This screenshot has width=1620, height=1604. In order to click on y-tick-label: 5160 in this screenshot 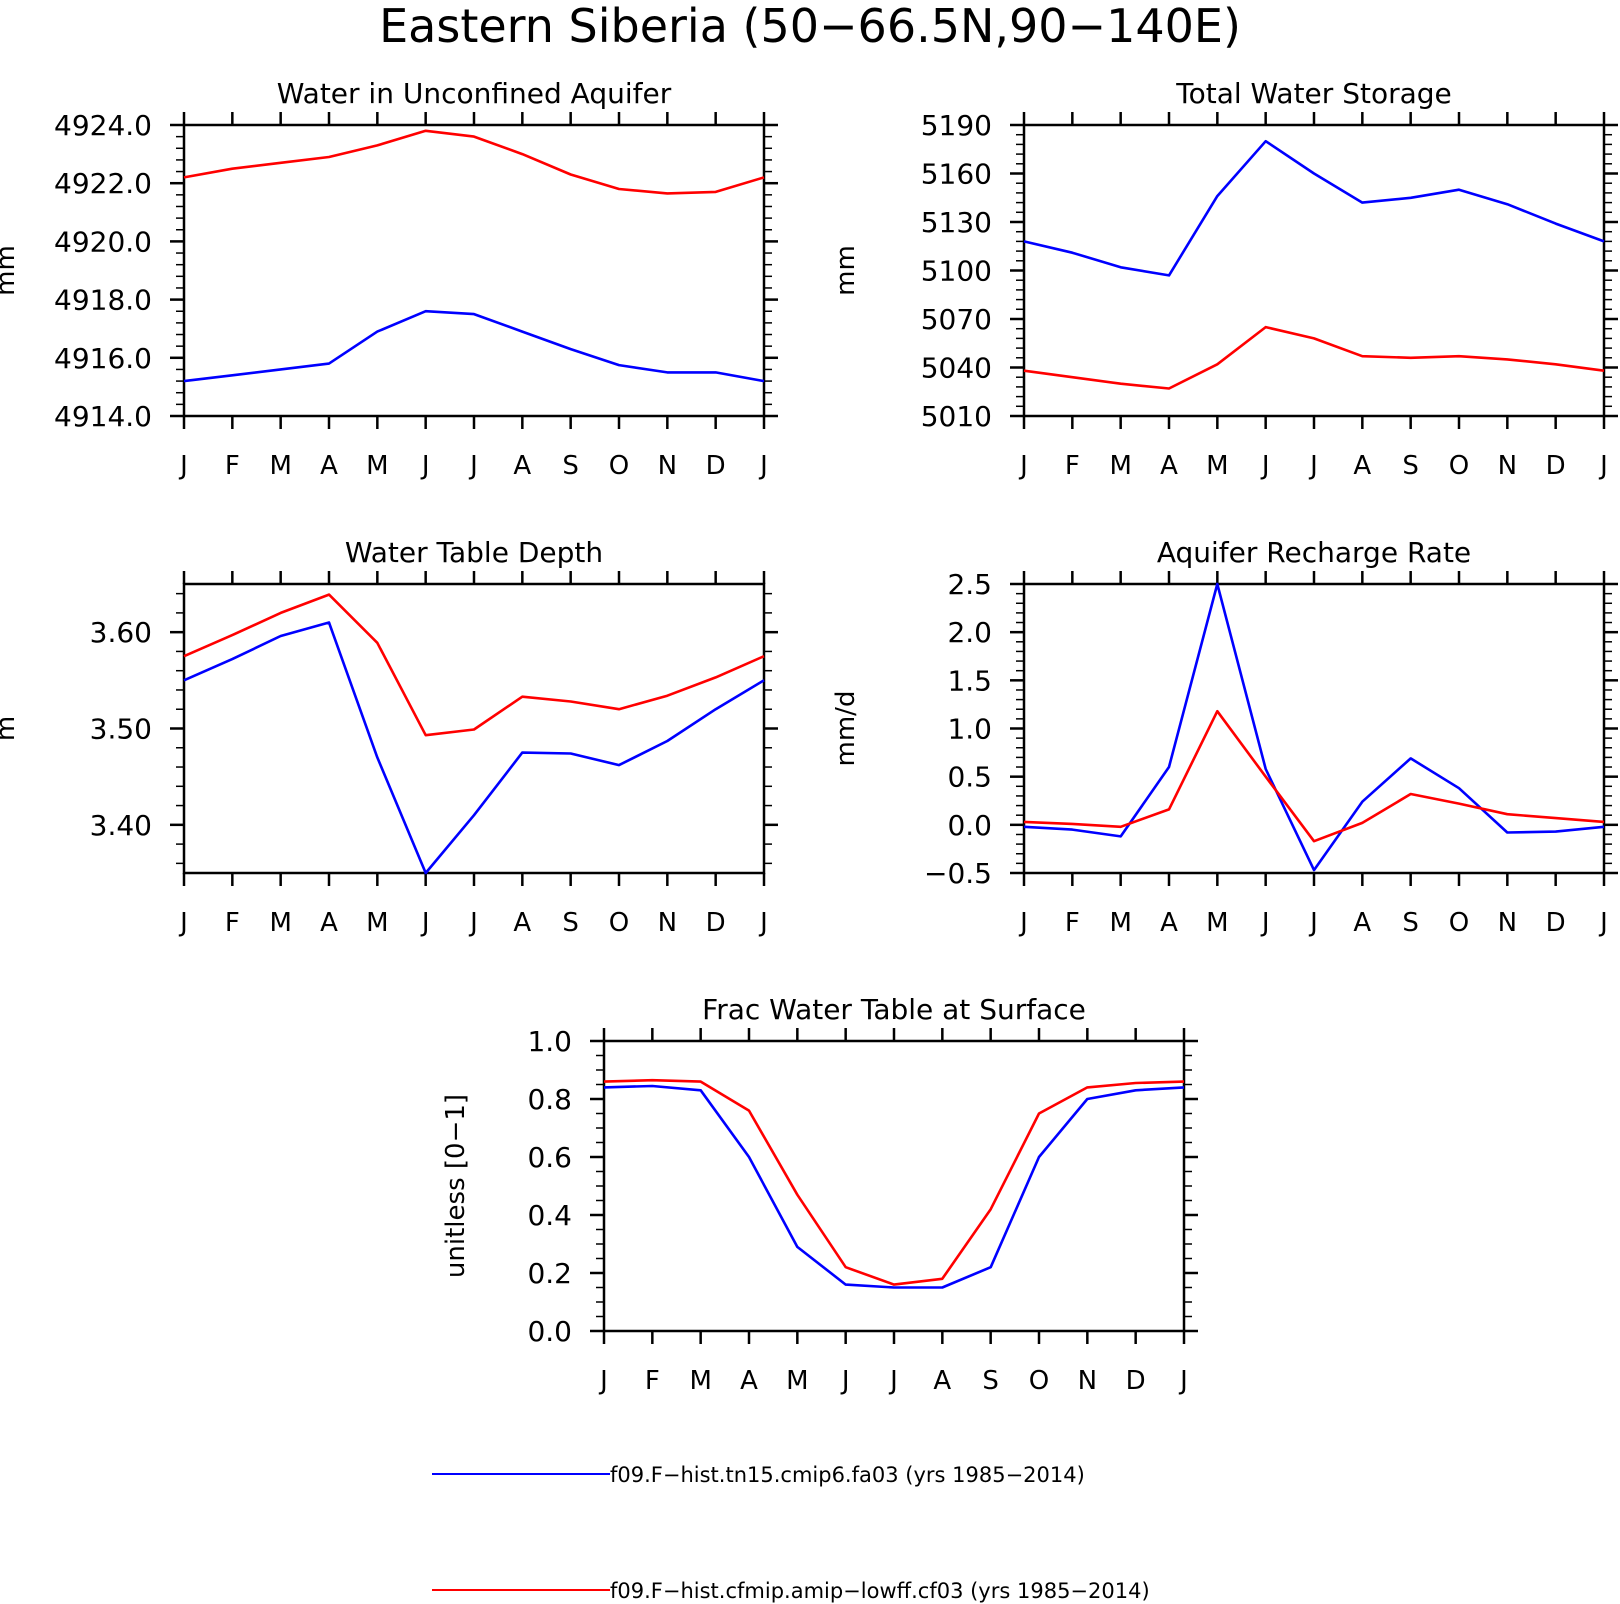, I will do `click(956, 174)`.